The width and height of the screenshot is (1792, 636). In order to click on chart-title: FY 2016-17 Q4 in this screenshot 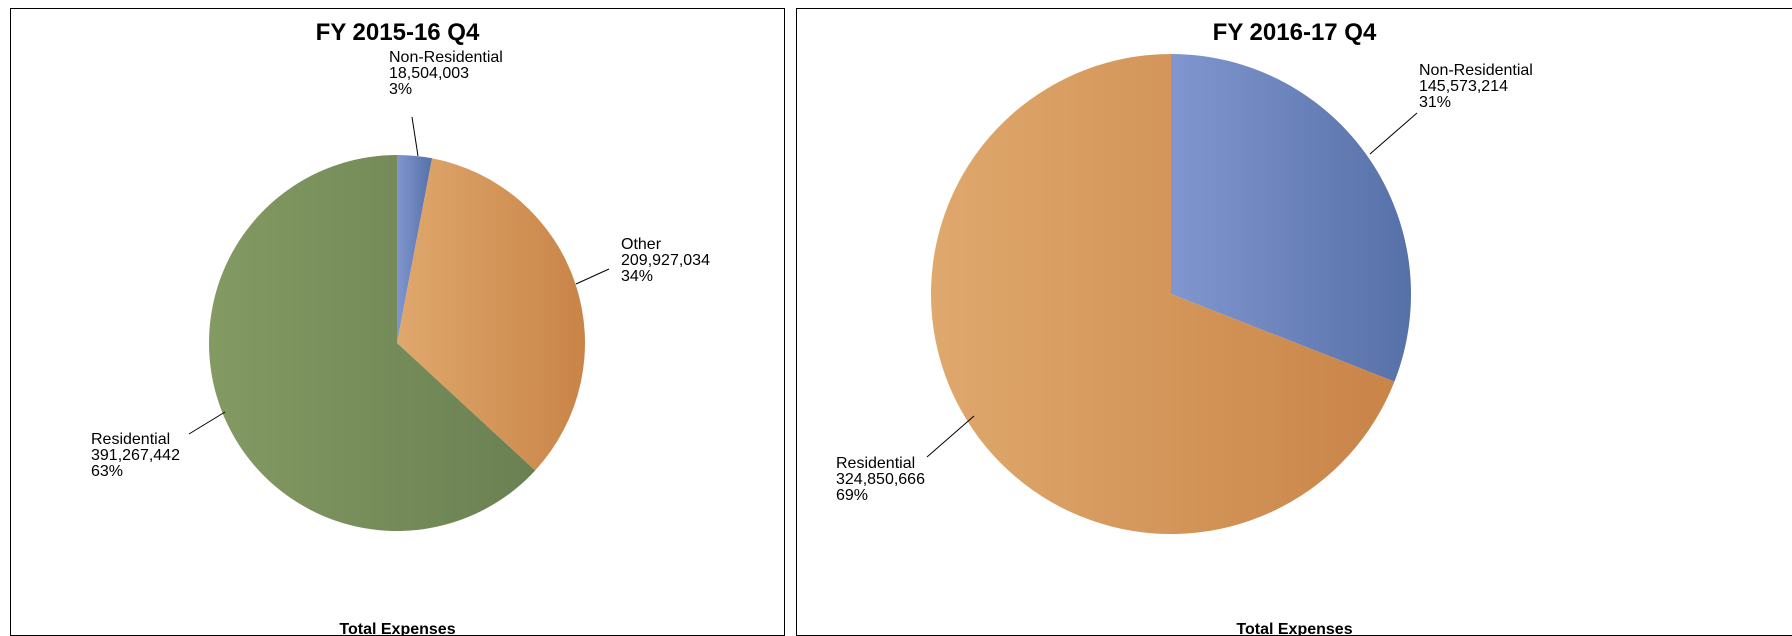, I will do `click(1294, 32)`.